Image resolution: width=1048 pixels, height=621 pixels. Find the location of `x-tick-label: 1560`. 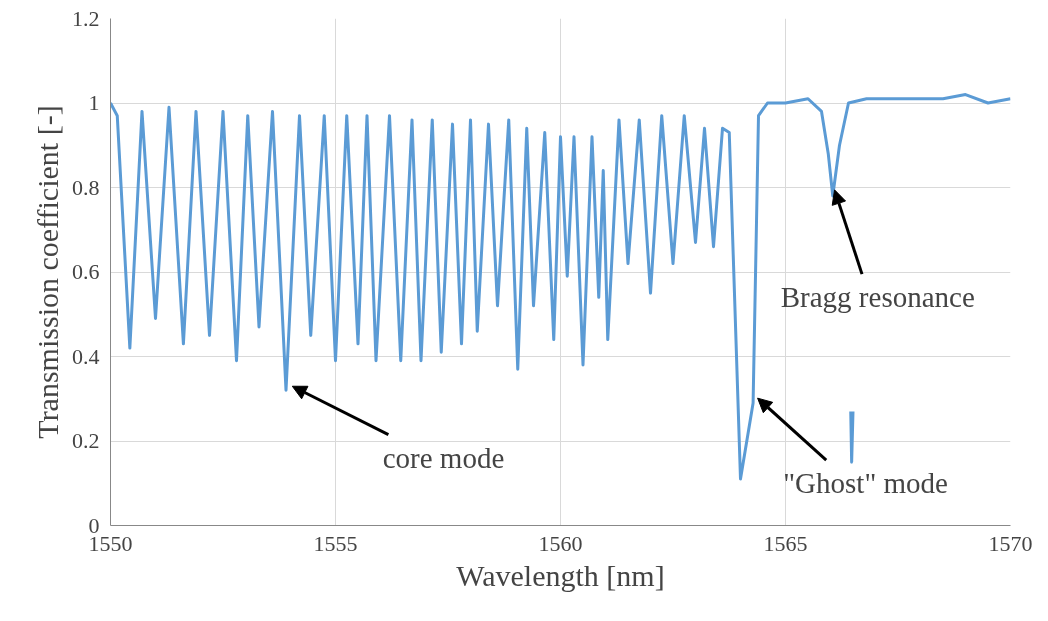

x-tick-label: 1560 is located at coordinates (560, 543).